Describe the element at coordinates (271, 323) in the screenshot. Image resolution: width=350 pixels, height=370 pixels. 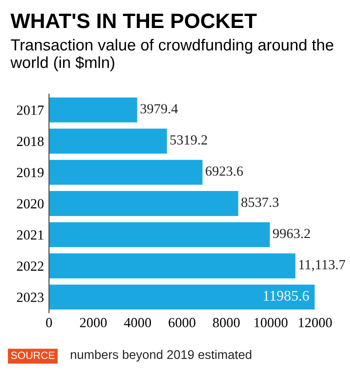
I see `x-tick-label: 10000` at that location.